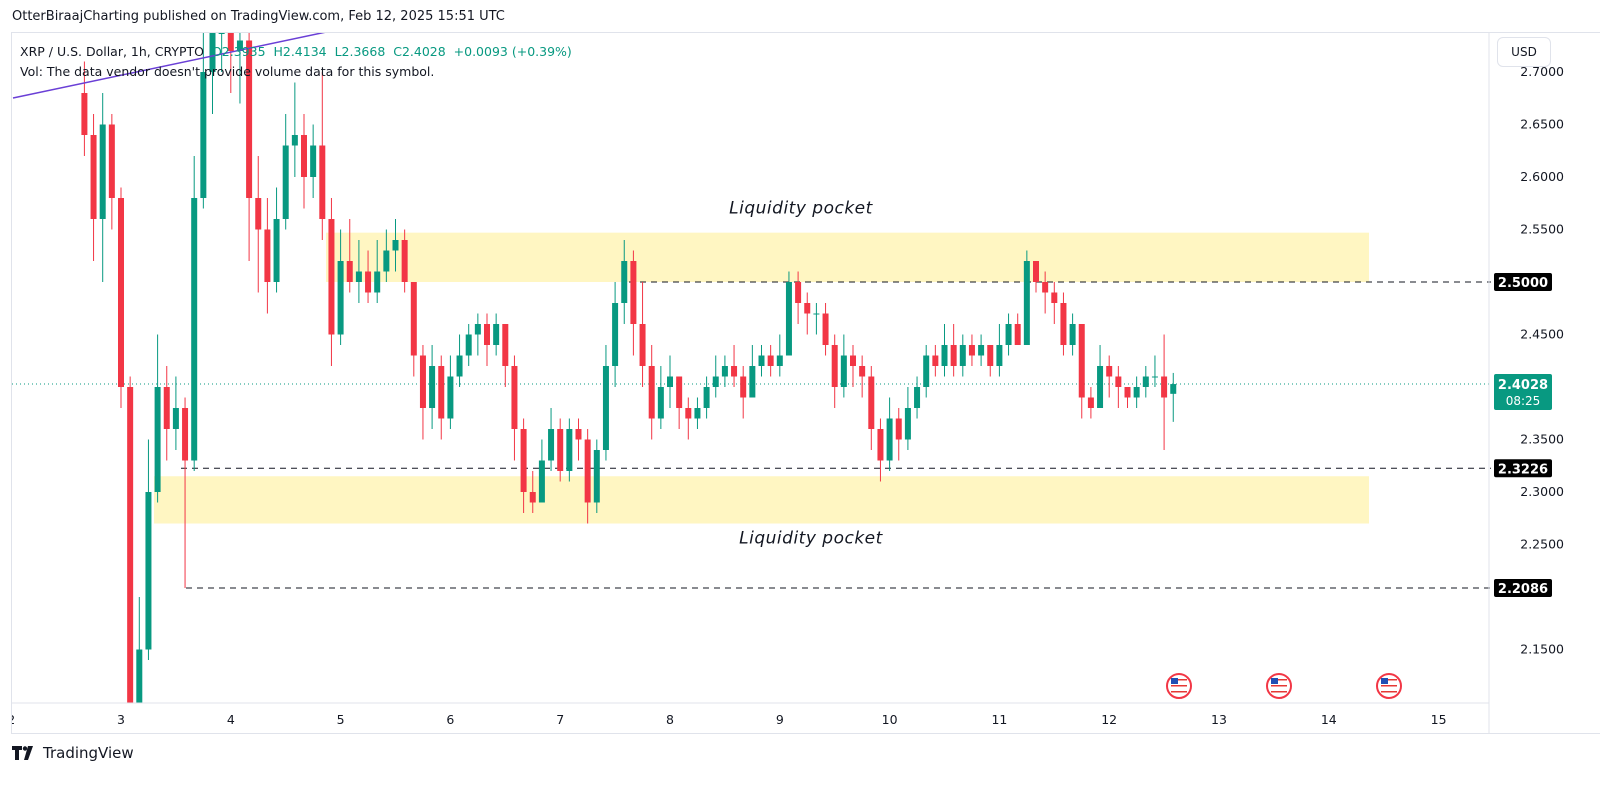 This screenshot has width=1600, height=790. I want to click on price-tick-label: 2.1500, so click(1542, 649).